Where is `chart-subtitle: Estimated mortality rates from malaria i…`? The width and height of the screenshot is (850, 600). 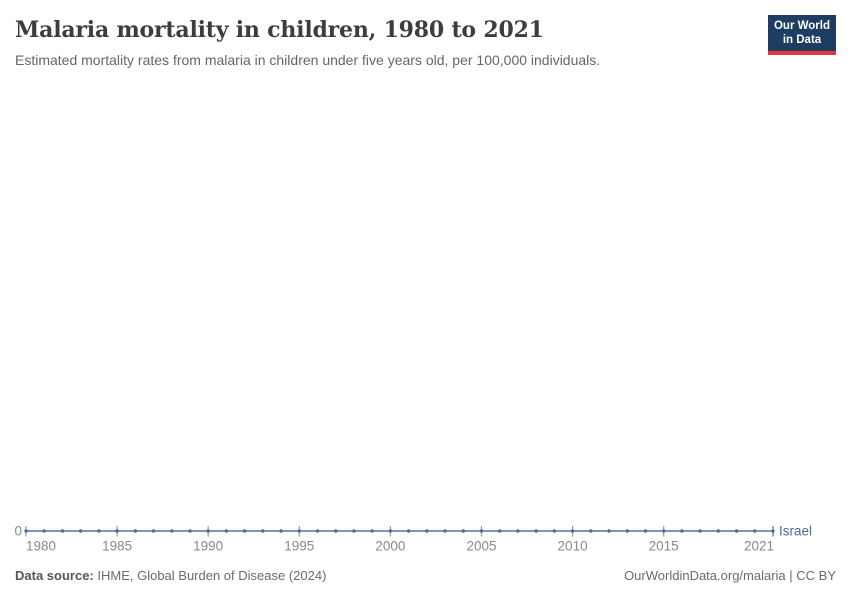
chart-subtitle: Estimated mortality rates from malaria i… is located at coordinates (308, 60).